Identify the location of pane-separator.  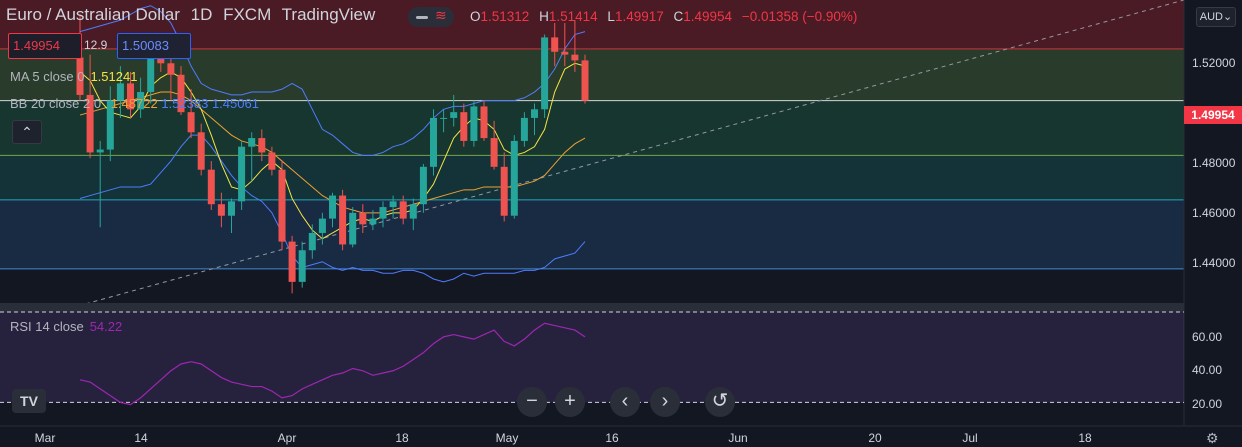
(592, 307).